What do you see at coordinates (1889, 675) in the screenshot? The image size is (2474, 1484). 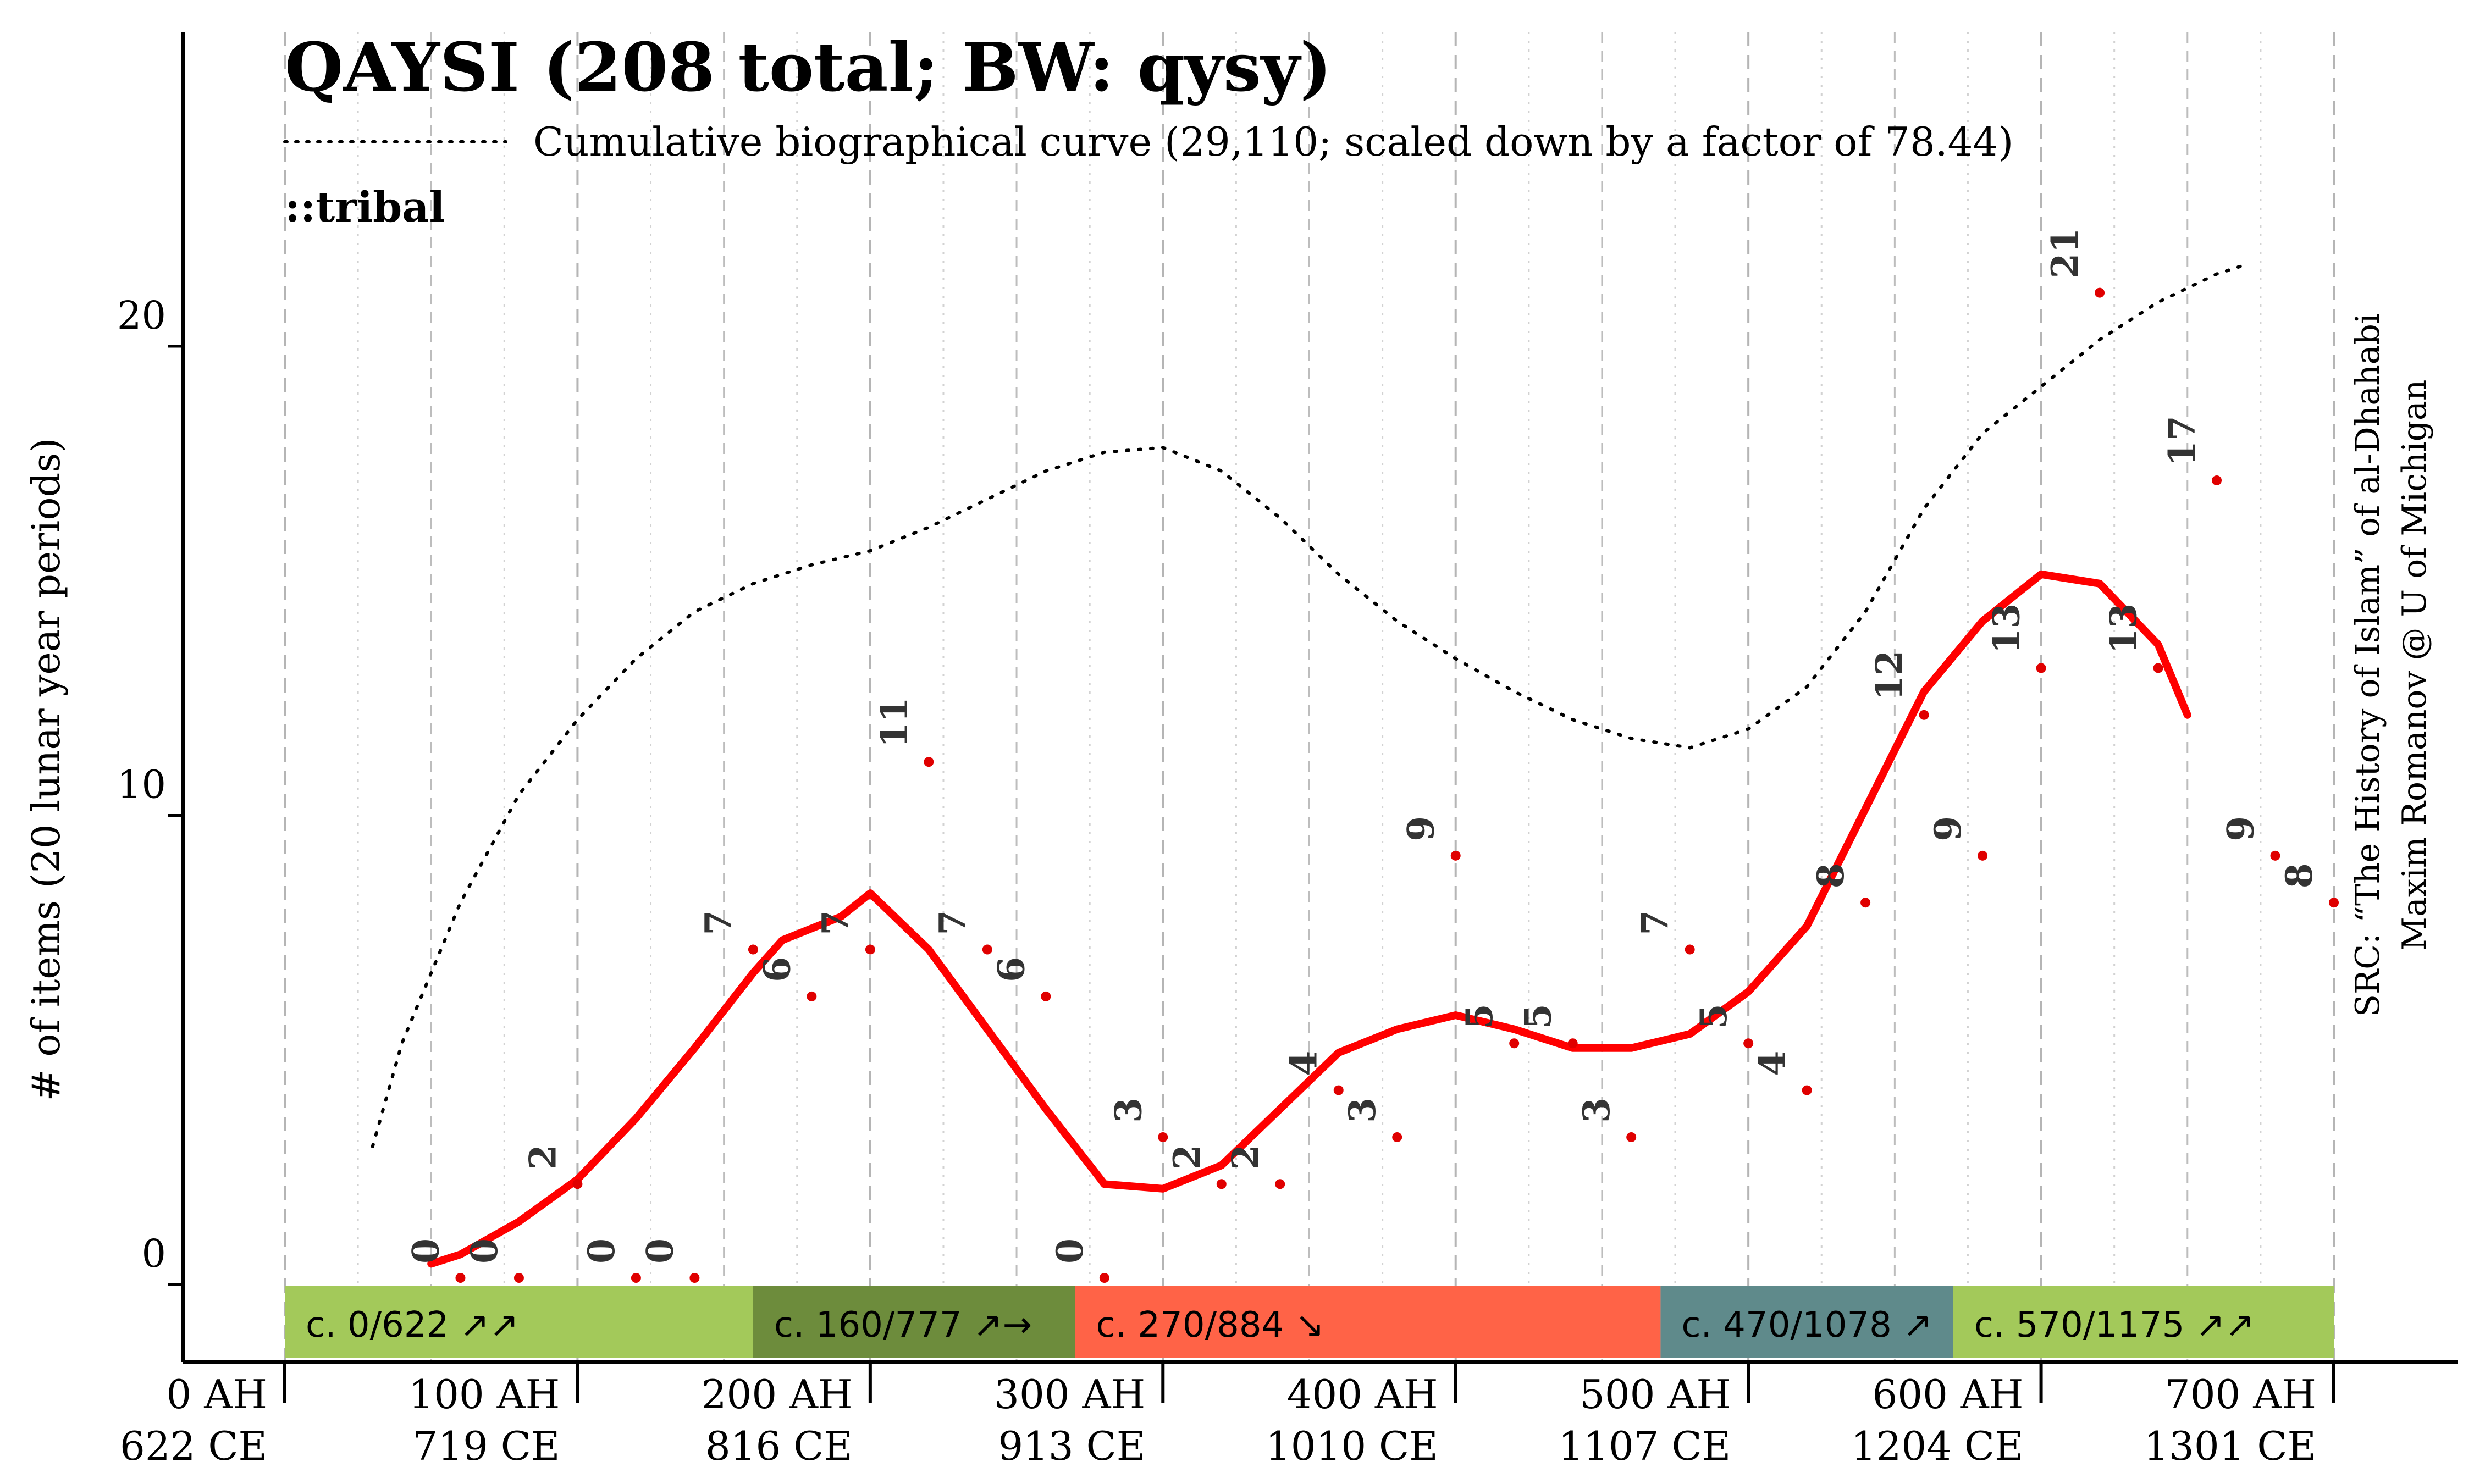 I see `data-label: 12` at bounding box center [1889, 675].